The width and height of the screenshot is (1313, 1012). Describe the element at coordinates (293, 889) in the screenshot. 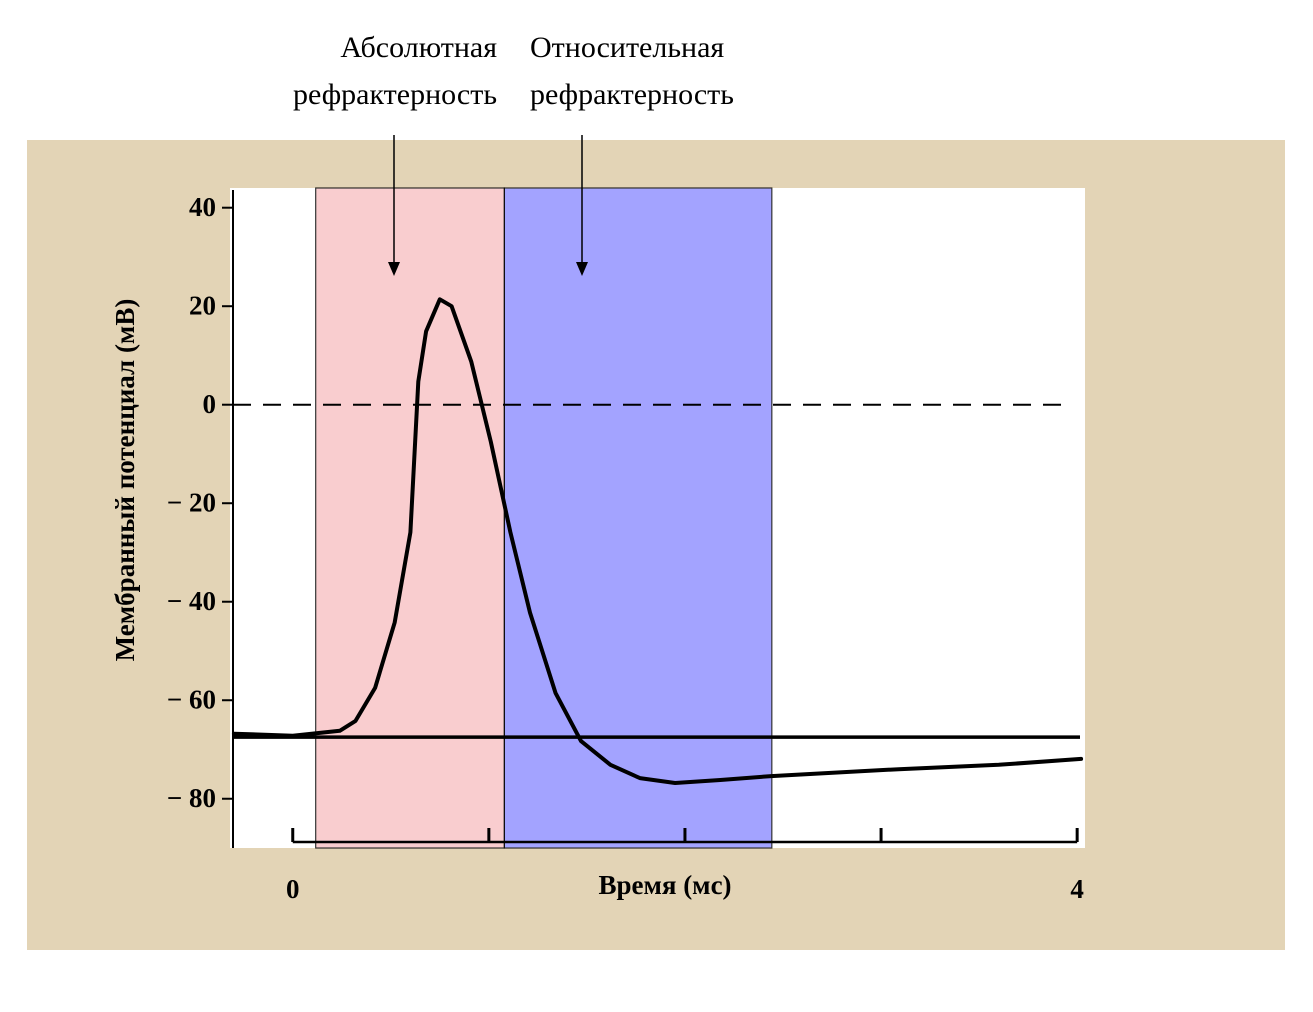

I see `x-tick-label: 0` at that location.